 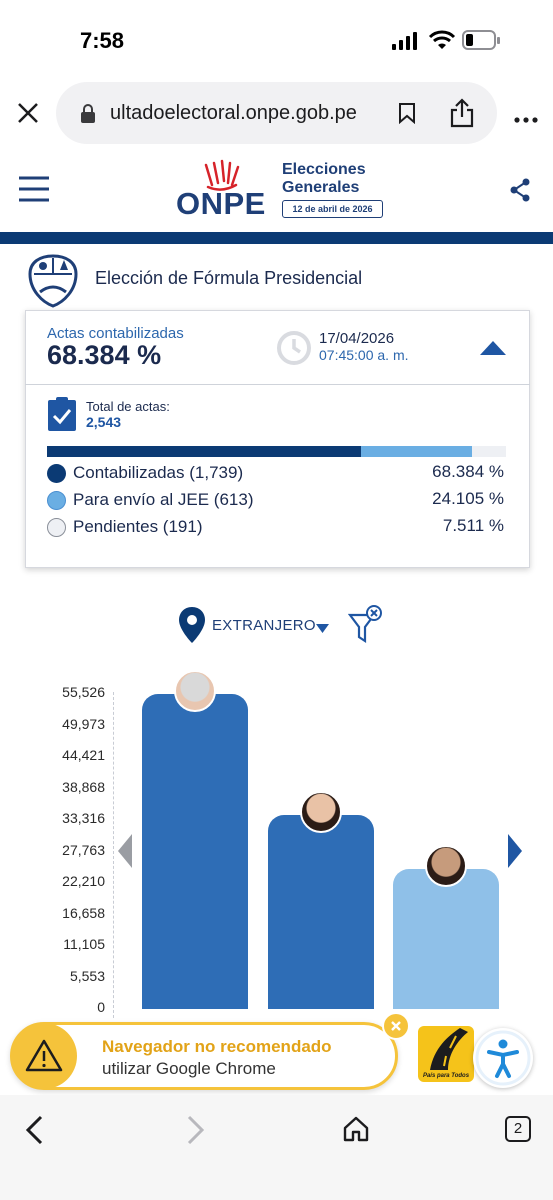 What do you see at coordinates (396, 1026) in the screenshot?
I see `toast-close-icon` at bounding box center [396, 1026].